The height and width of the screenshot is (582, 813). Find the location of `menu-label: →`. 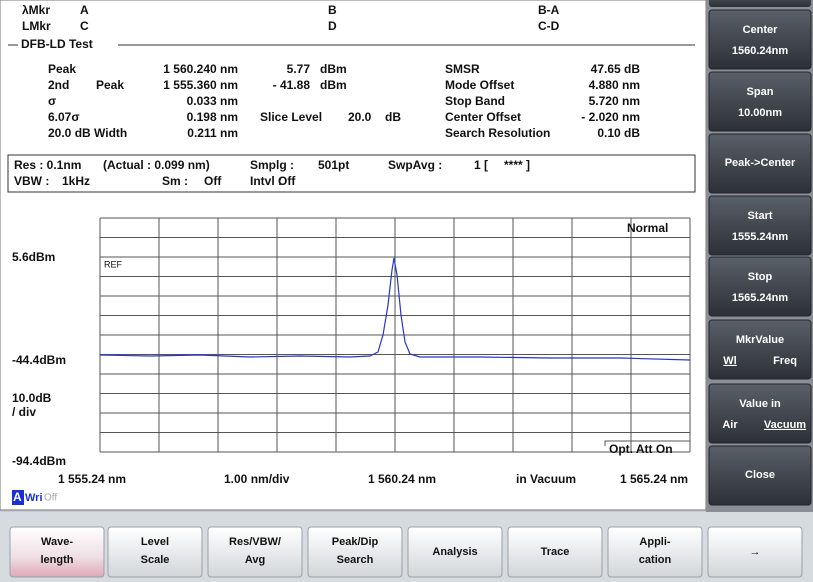

menu-label: → is located at coordinates (755, 552).